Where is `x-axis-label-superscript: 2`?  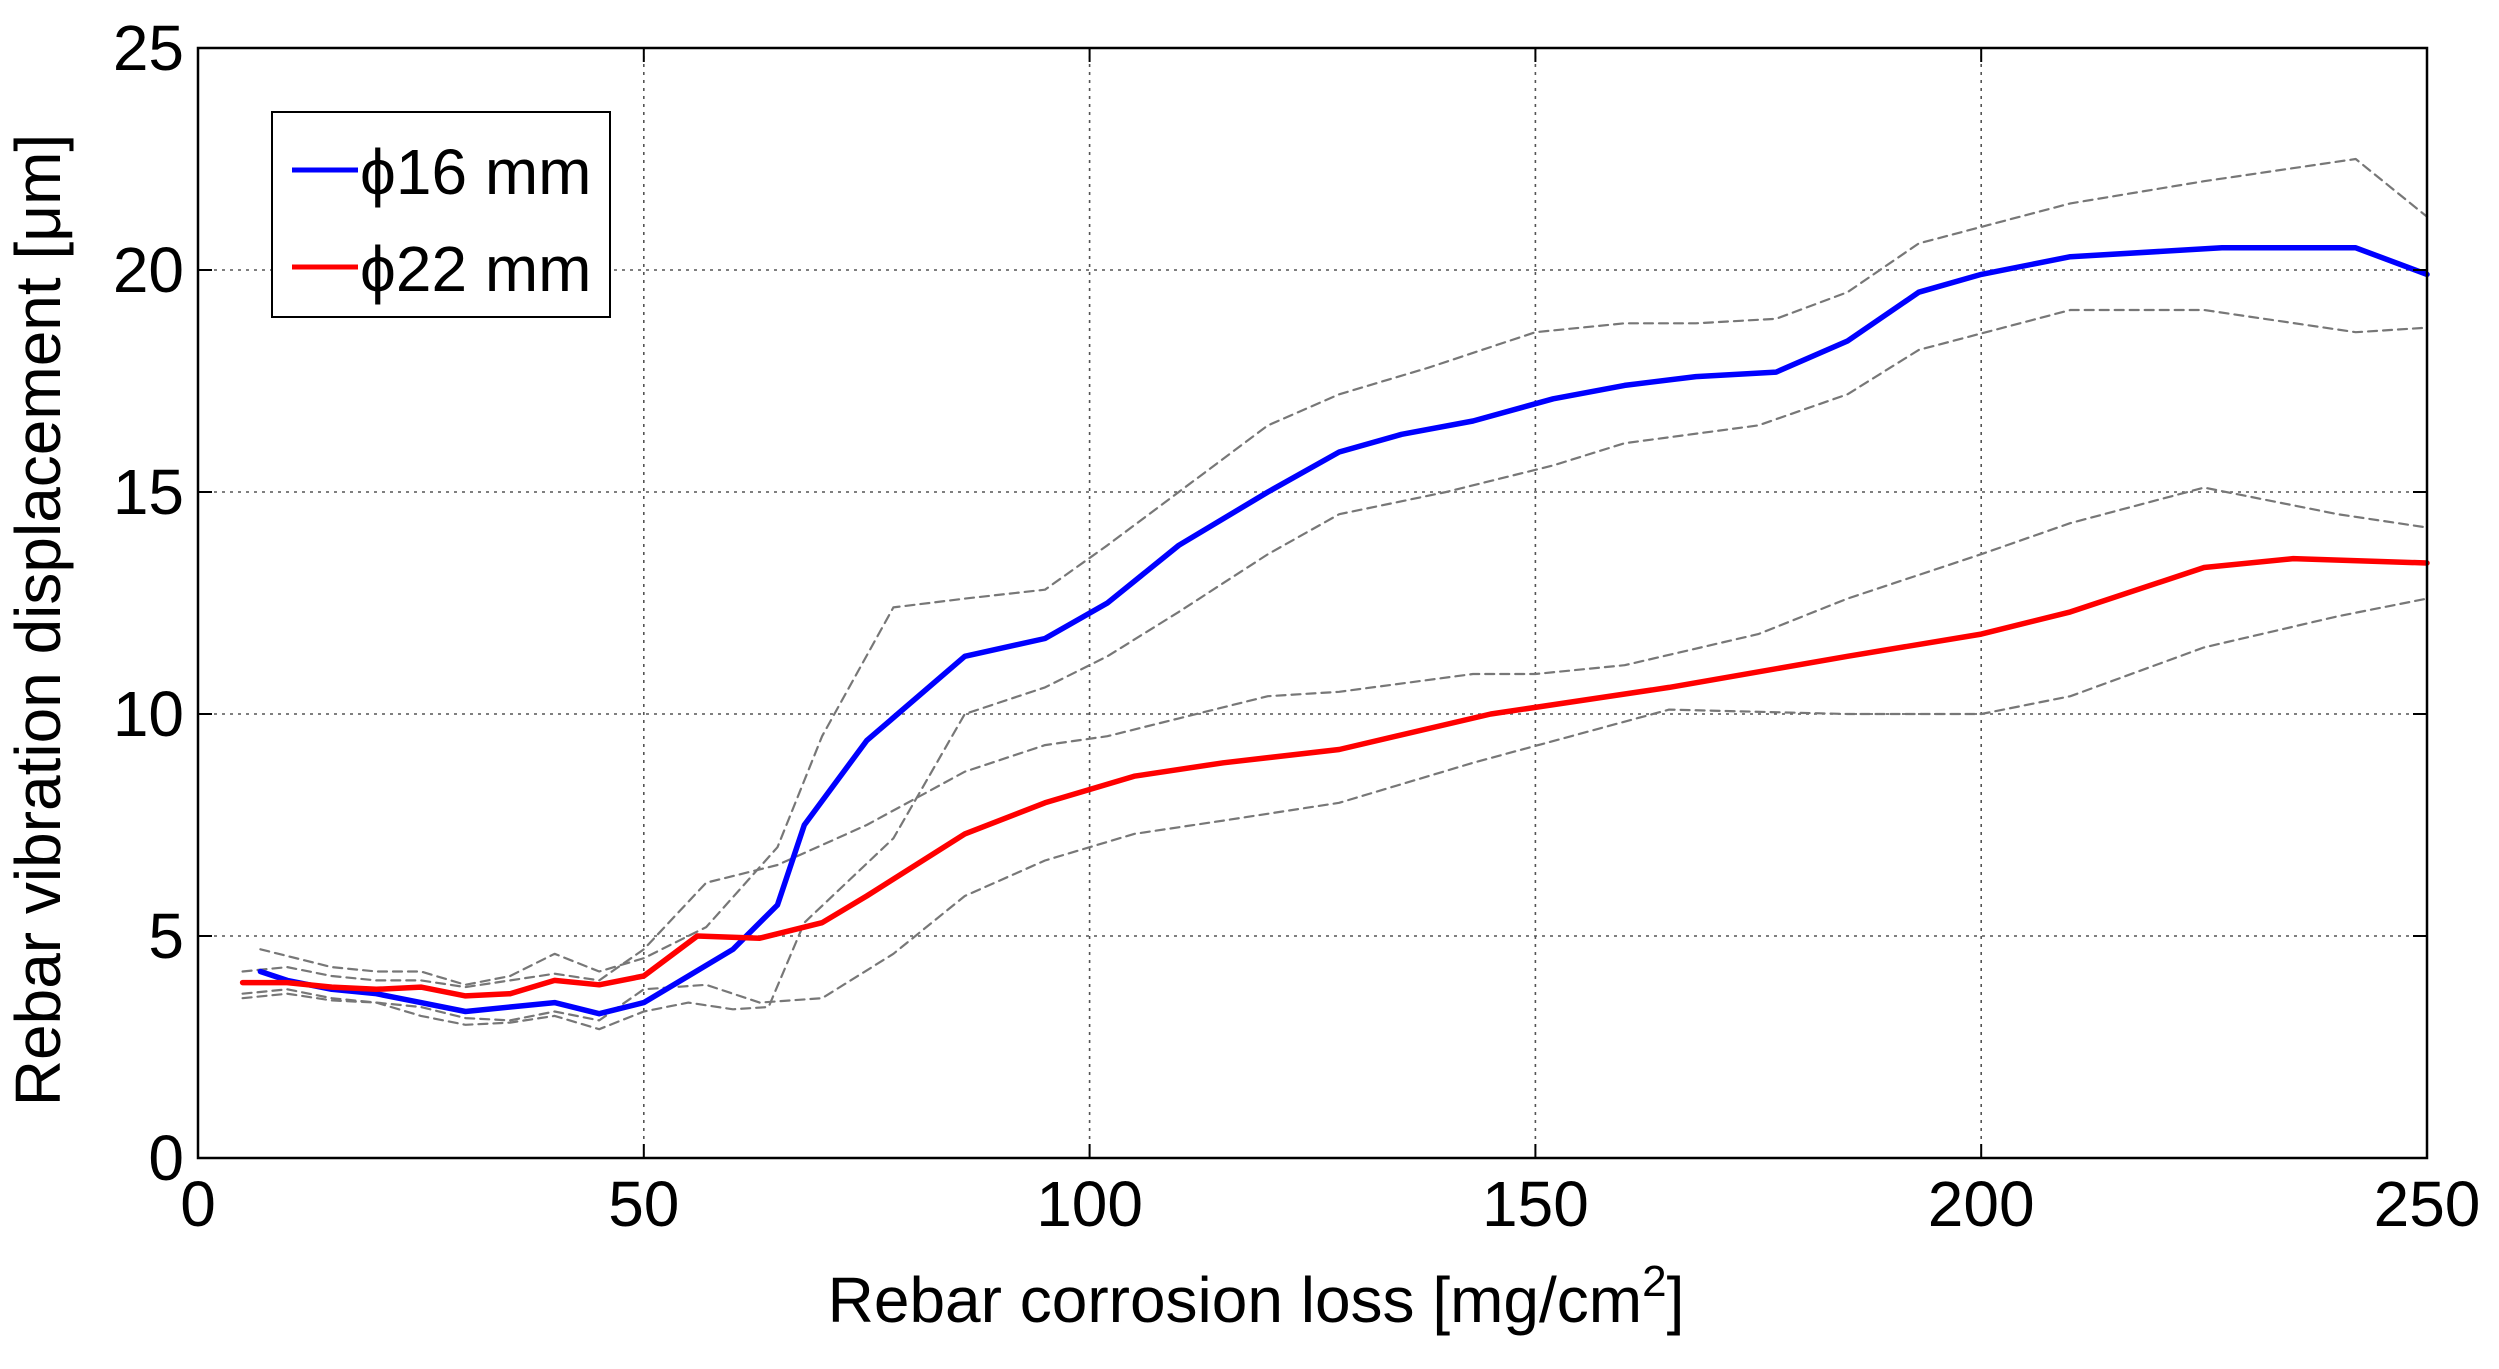
x-axis-label-superscript: 2 is located at coordinates (1654, 1281).